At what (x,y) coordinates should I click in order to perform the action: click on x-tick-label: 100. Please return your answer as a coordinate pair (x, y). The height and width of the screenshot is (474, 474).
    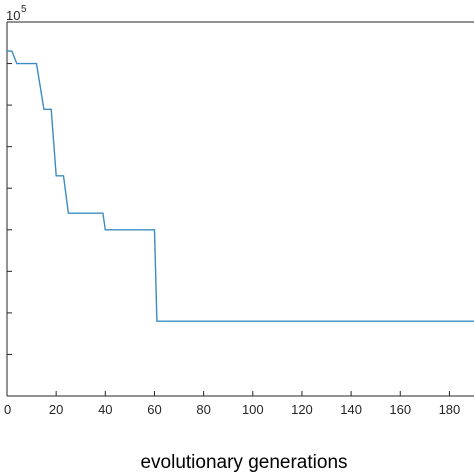
    Looking at the image, I should click on (253, 409).